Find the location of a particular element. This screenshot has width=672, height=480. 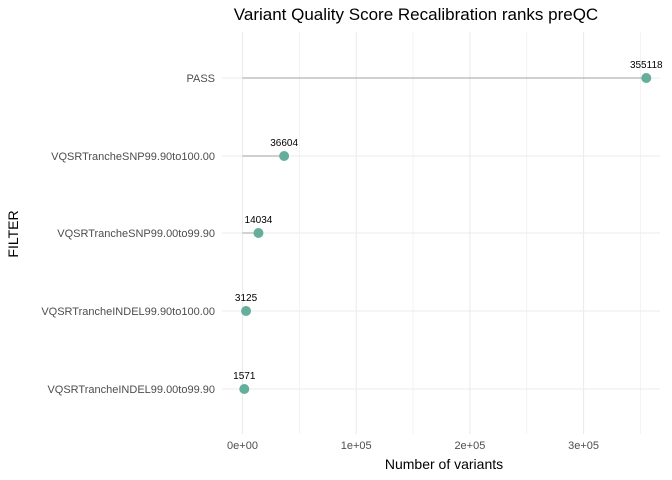

data-label-2: 14034 is located at coordinates (259, 220).